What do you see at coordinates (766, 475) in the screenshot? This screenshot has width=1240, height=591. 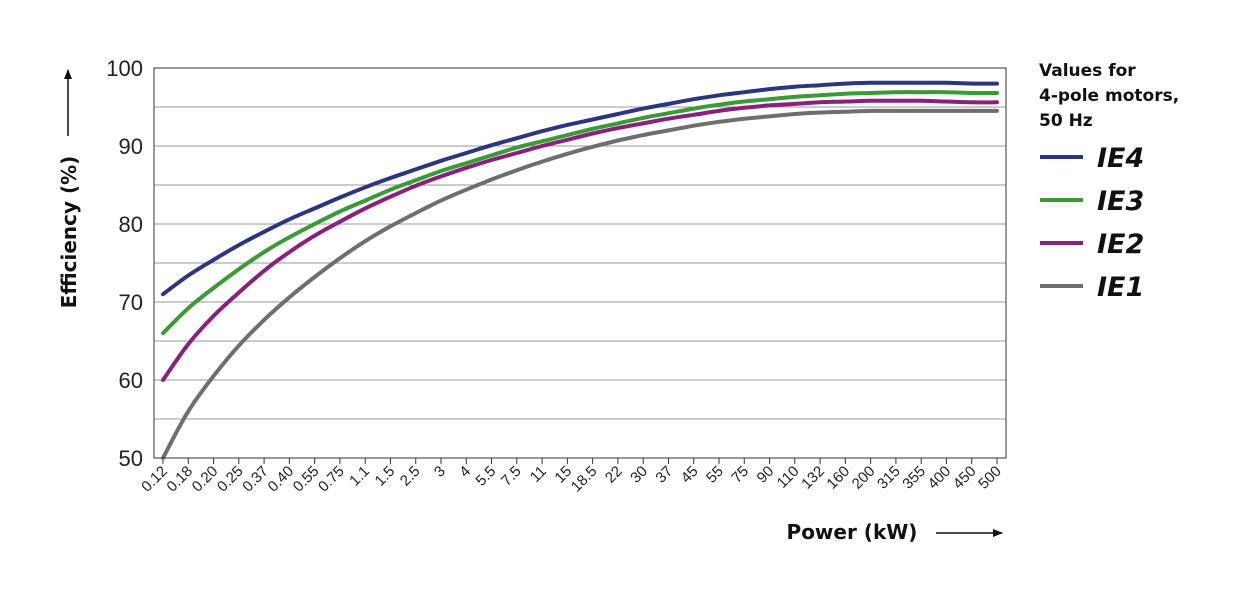 I see `x-tick-label: 90` at bounding box center [766, 475].